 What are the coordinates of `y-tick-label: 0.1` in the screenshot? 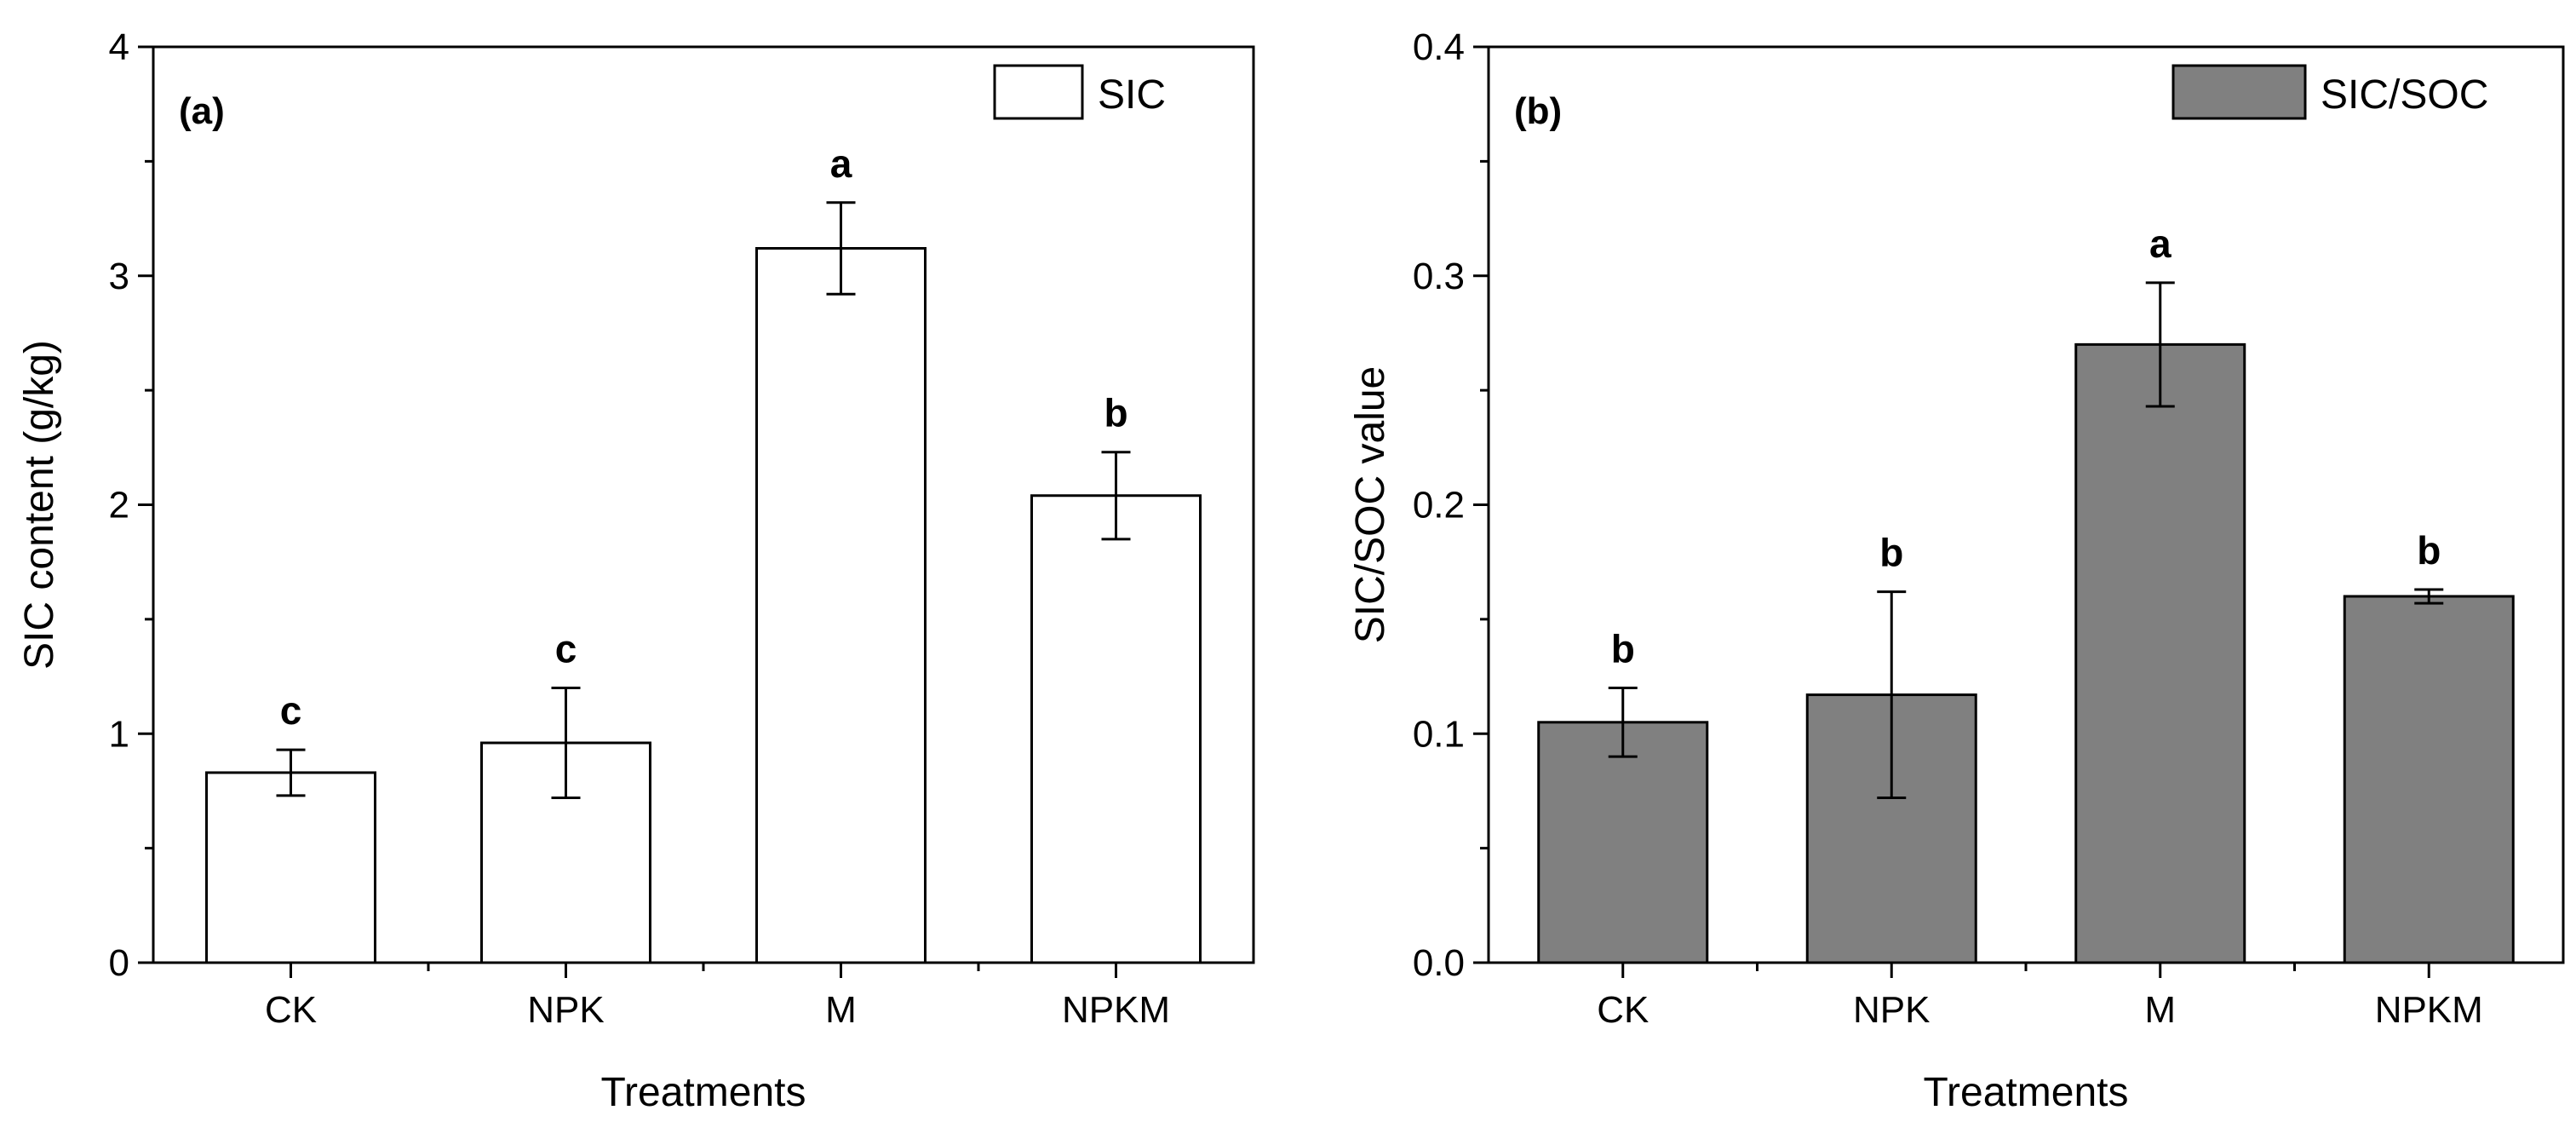 It's located at (1439, 734).